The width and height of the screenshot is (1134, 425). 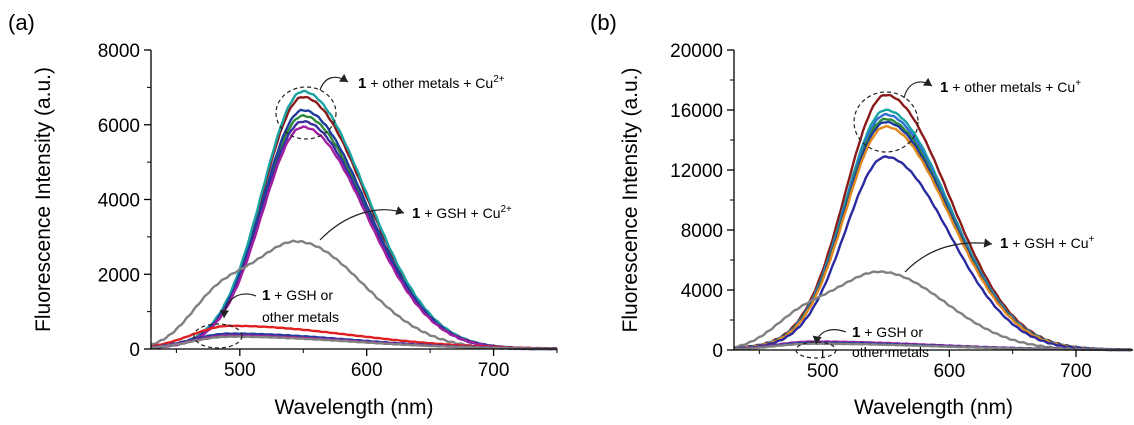 What do you see at coordinates (603, 22) in the screenshot?
I see `panel-label: (b)` at bounding box center [603, 22].